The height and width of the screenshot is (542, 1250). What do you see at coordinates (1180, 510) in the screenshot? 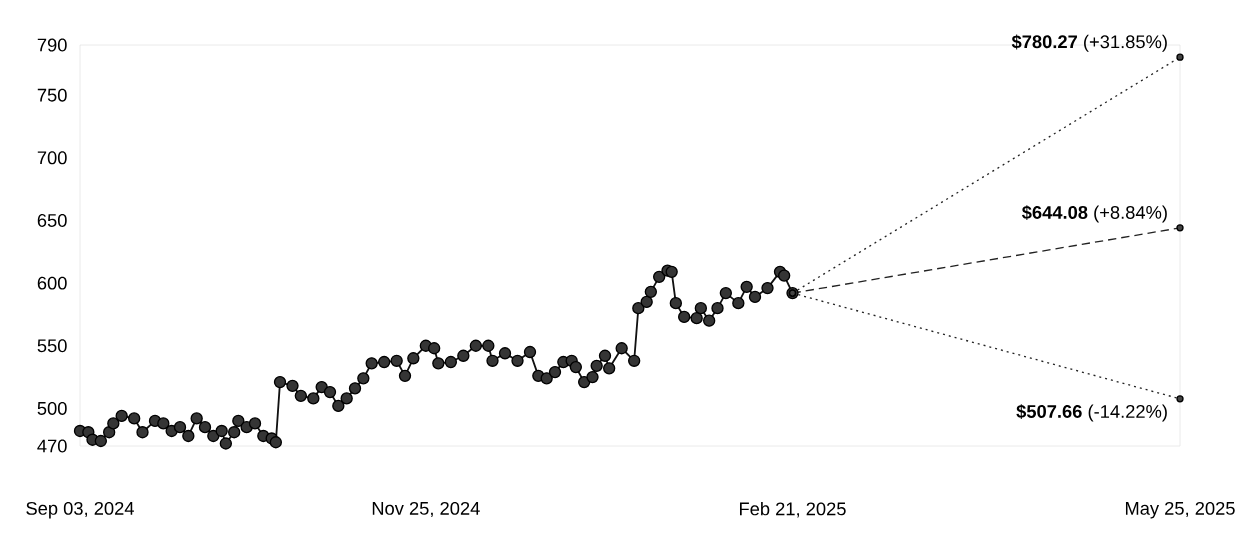
I see `x-tick-label: May 25, 2025` at bounding box center [1180, 510].